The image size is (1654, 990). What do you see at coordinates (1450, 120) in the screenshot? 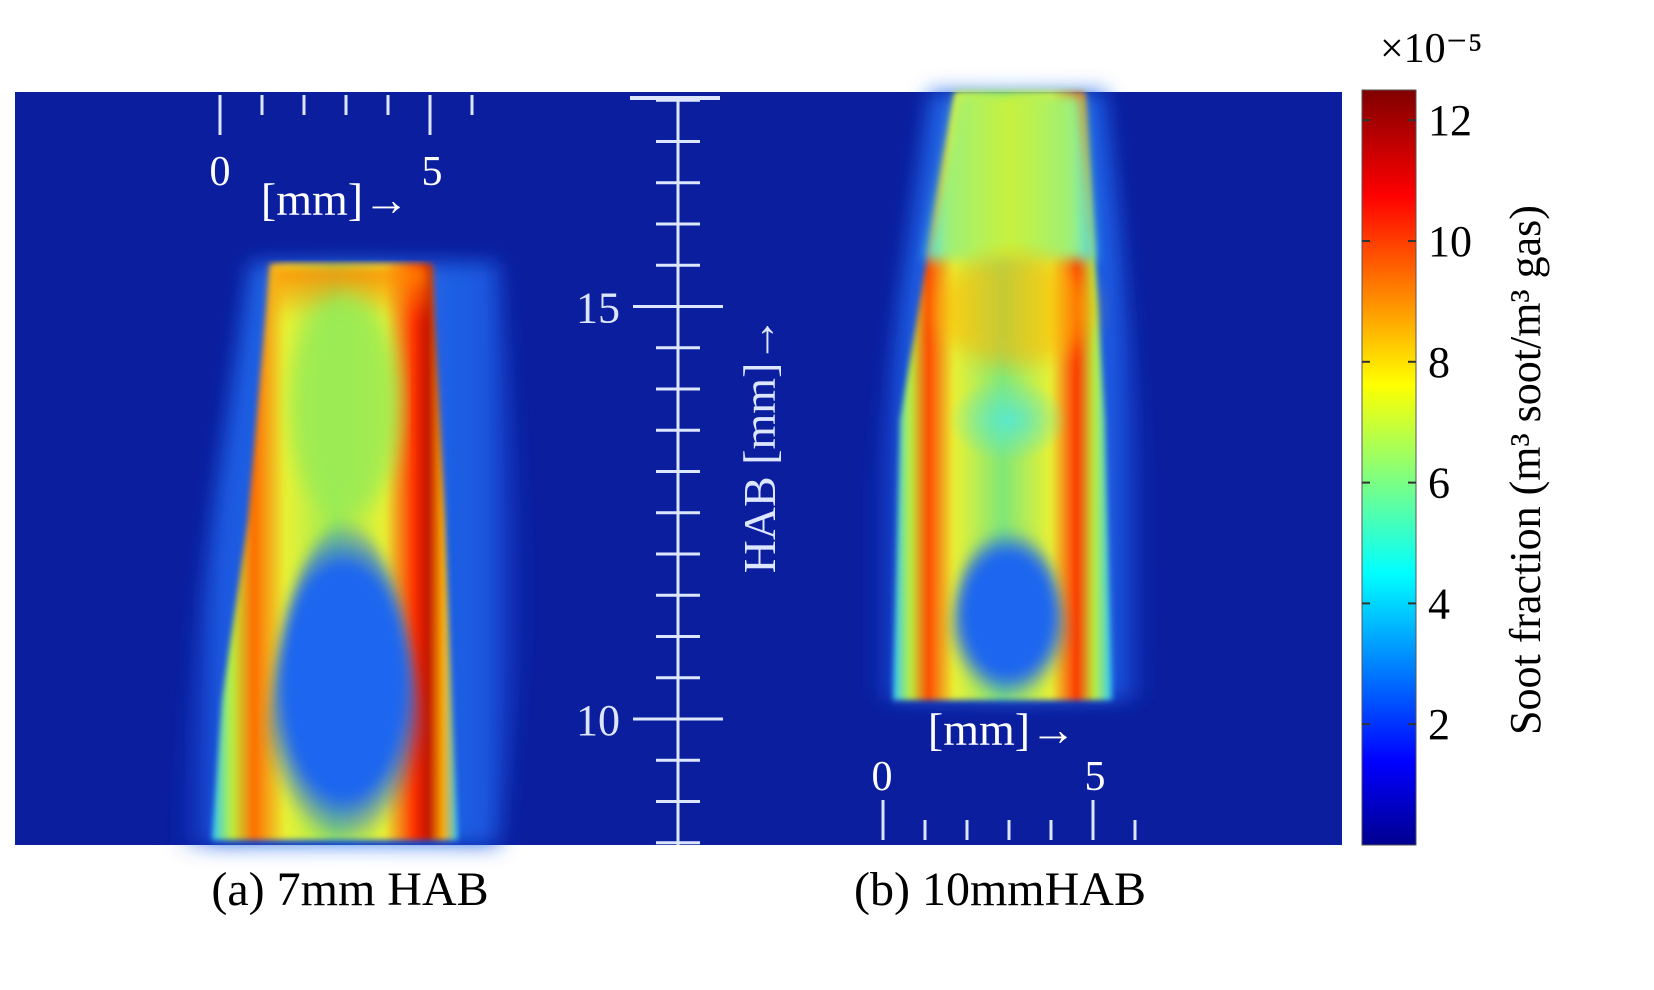
I see `colorbar-tick-label-12: 12` at bounding box center [1450, 120].